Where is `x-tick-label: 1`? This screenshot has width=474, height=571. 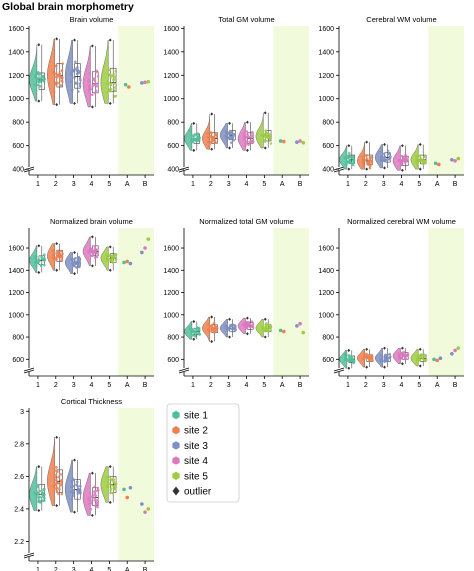 x-tick-label: 1 is located at coordinates (38, 569).